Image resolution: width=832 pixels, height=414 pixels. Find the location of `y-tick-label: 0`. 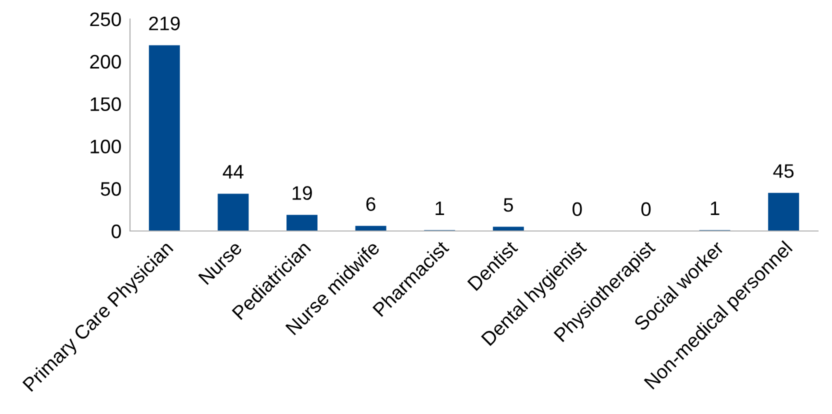

y-tick-label: 0 is located at coordinates (116, 231).